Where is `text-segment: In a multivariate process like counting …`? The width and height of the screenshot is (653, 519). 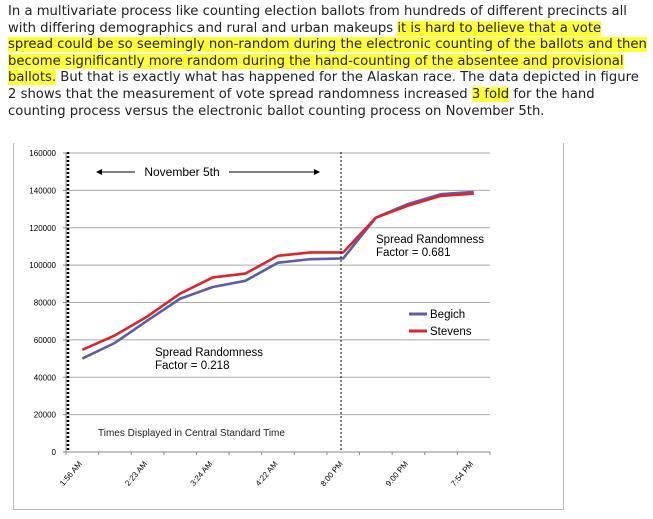 text-segment: In a multivariate process like counting … is located at coordinates (317, 20).